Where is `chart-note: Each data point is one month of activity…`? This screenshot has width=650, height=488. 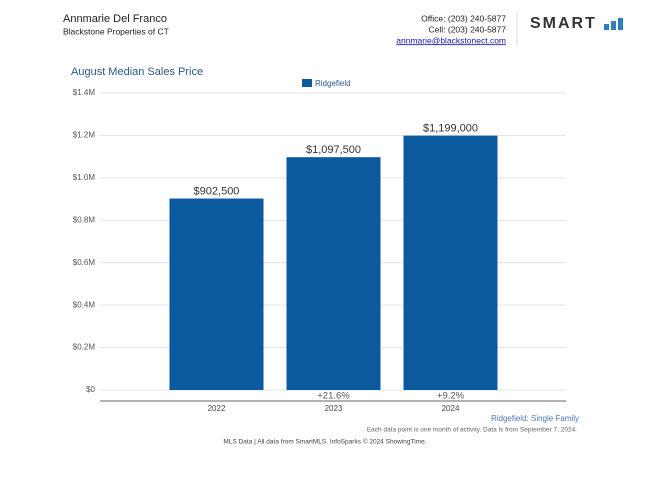 chart-note: Each data point is one month of activity… is located at coordinates (472, 430).